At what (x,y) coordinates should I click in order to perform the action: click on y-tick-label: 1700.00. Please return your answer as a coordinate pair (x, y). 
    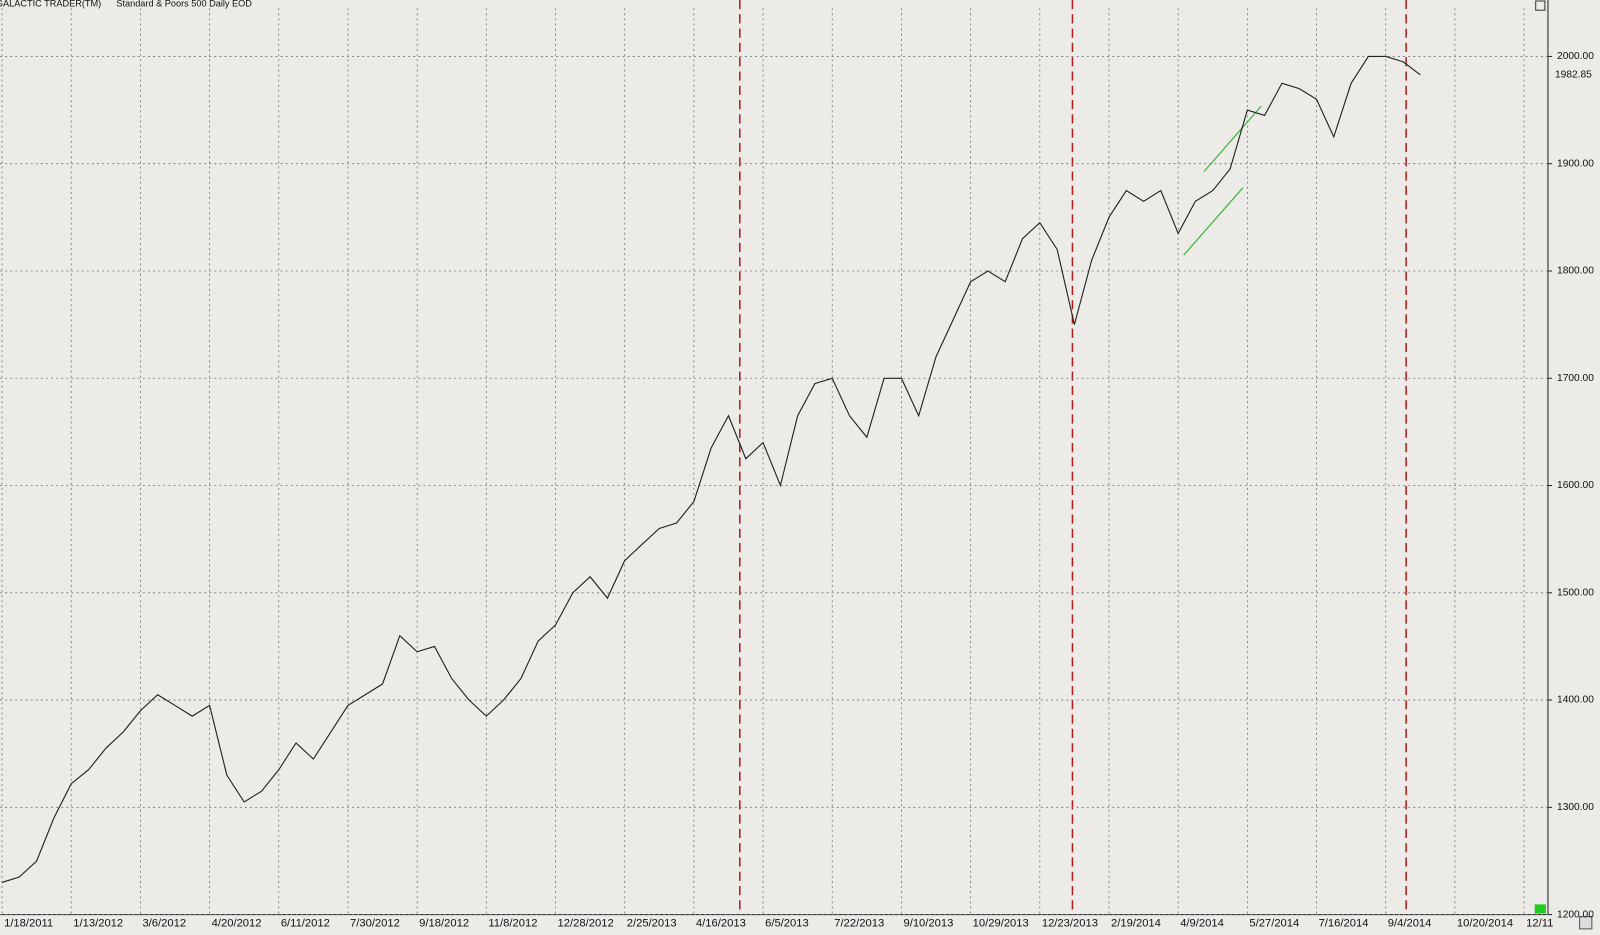
    Looking at the image, I should click on (1575, 378).